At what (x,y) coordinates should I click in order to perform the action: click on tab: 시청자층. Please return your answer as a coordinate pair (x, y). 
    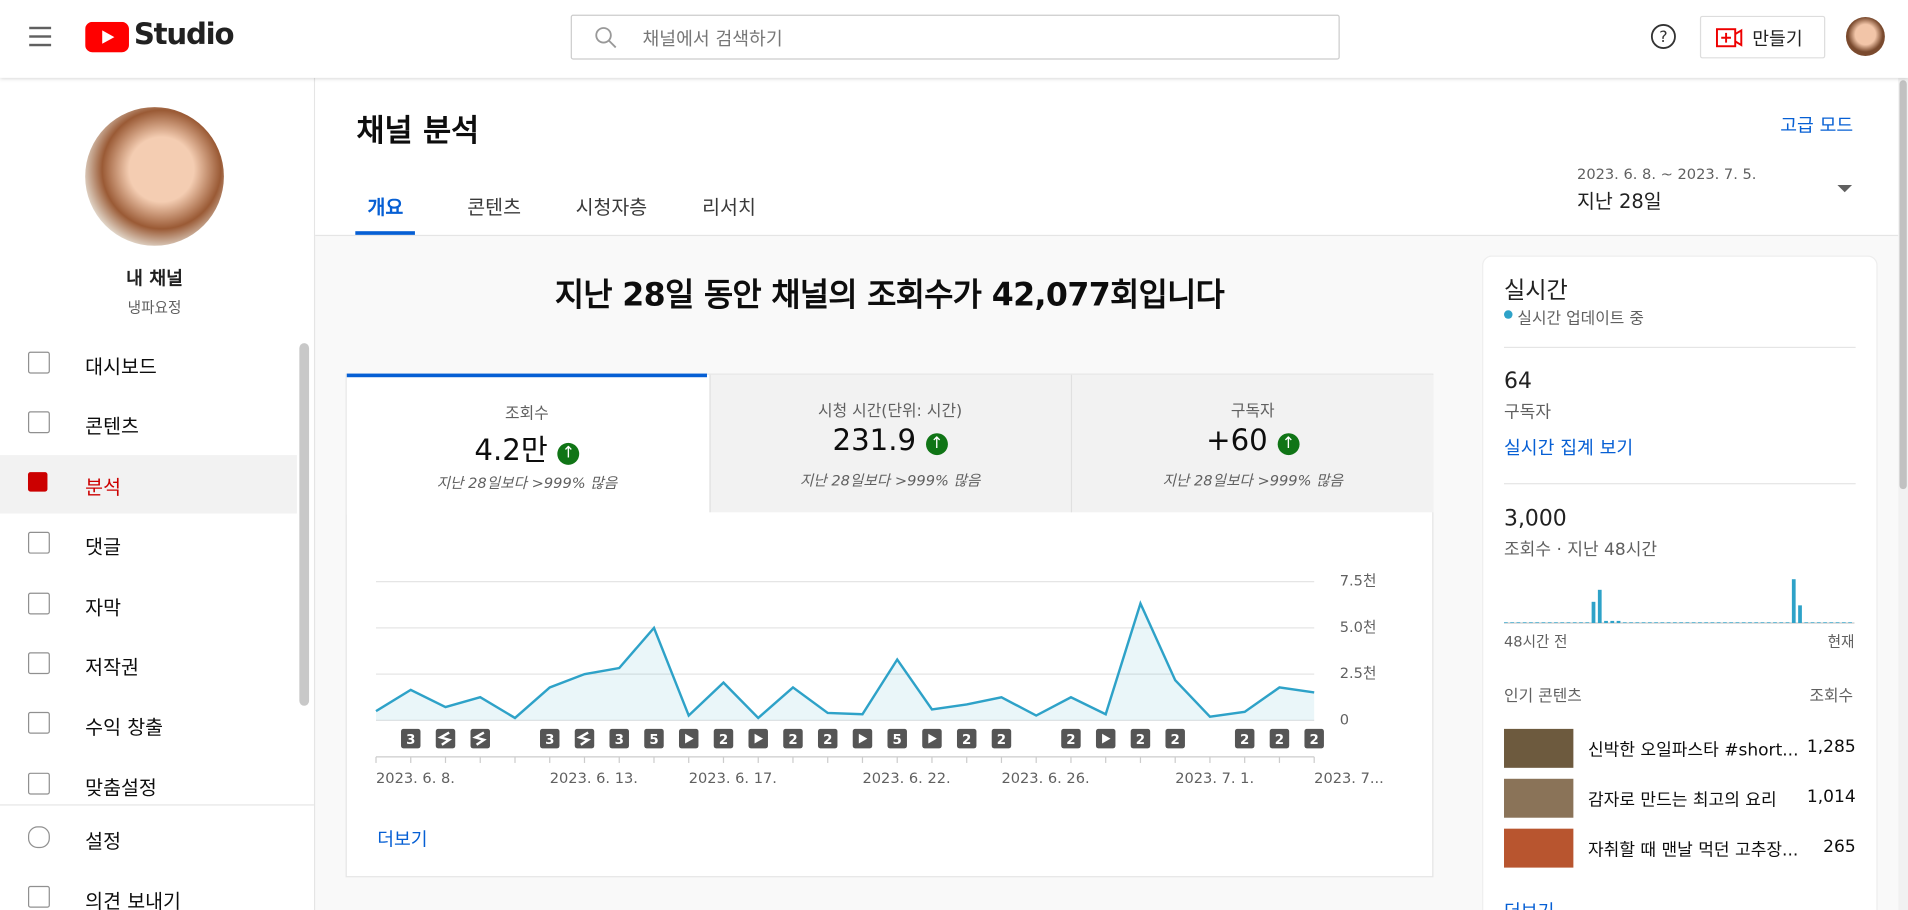
    Looking at the image, I should click on (611, 207).